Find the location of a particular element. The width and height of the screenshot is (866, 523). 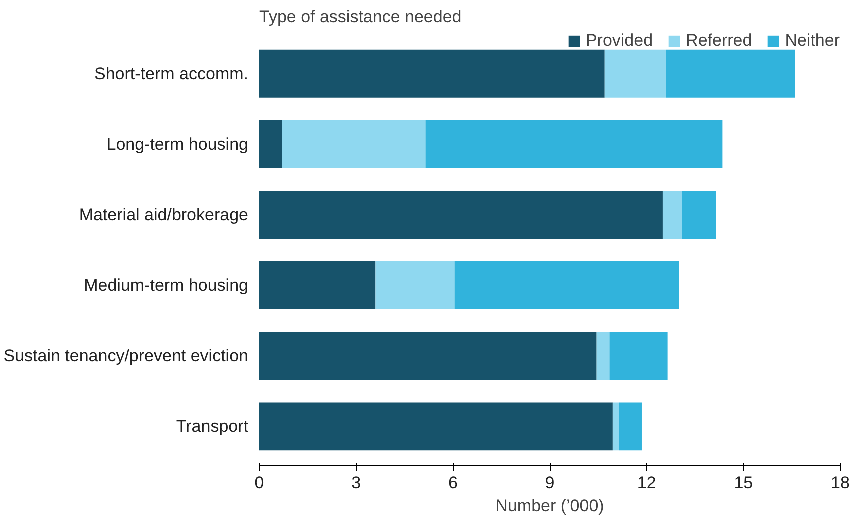

y-axis-title: Type of assistance needed is located at coordinates (361, 17).